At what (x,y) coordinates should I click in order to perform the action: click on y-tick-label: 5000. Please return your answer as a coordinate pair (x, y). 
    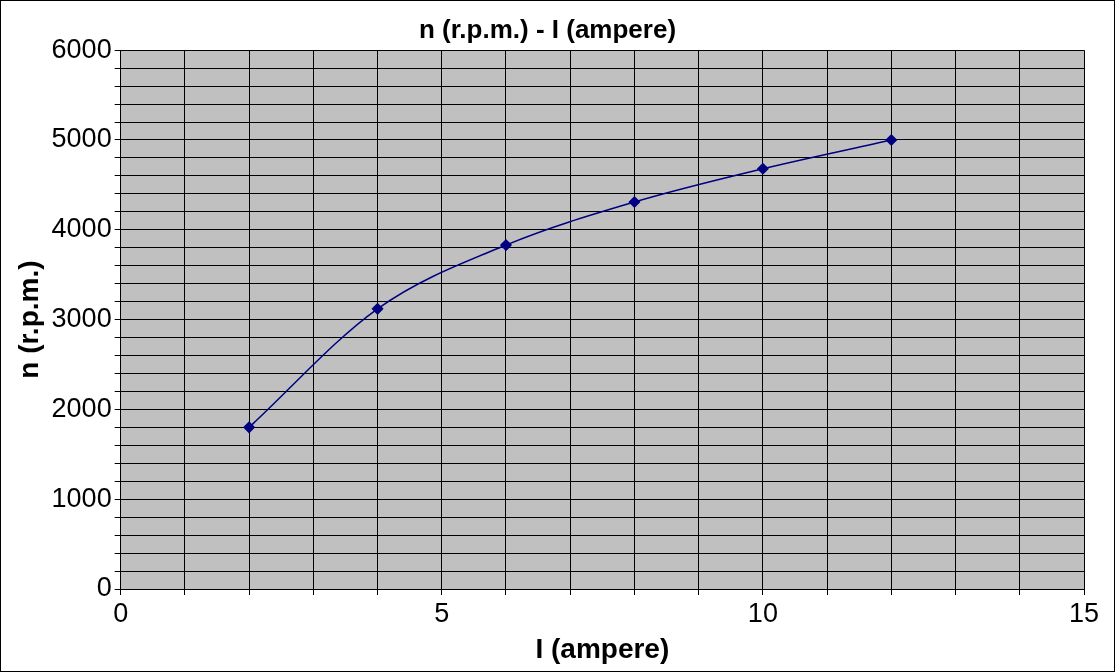
    Looking at the image, I should click on (81, 138).